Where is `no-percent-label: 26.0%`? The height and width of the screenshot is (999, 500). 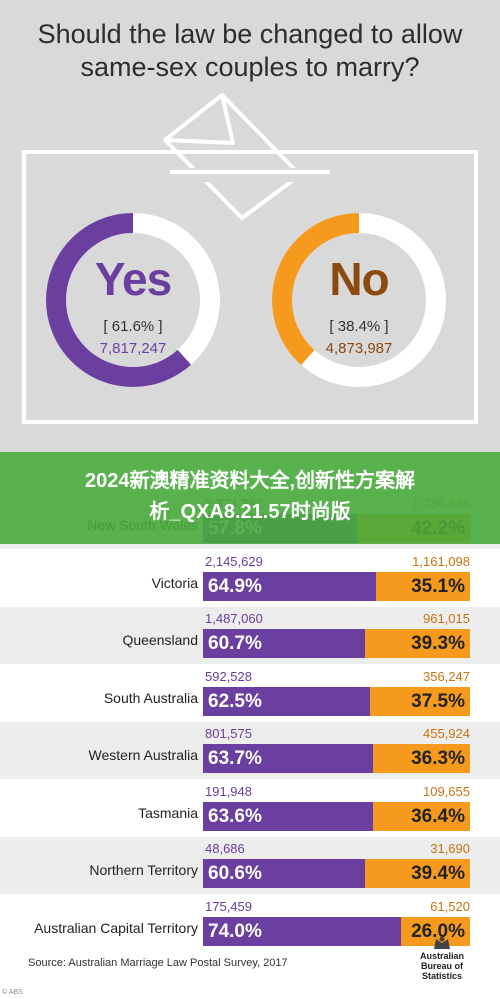 no-percent-label: 26.0% is located at coordinates (438, 931).